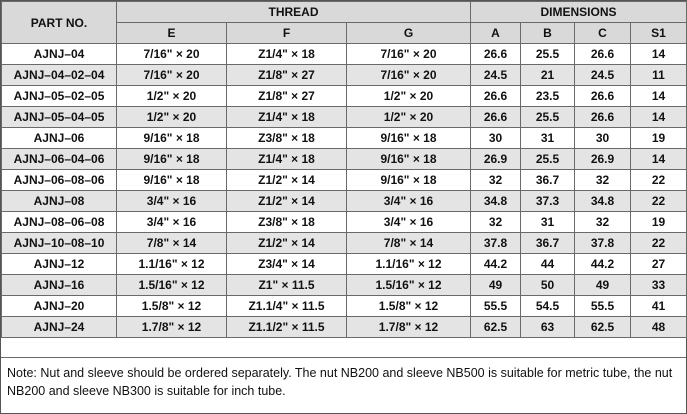 This screenshot has height=414, width=687. I want to click on part-no-cell: AJNJ–04, so click(59, 54).